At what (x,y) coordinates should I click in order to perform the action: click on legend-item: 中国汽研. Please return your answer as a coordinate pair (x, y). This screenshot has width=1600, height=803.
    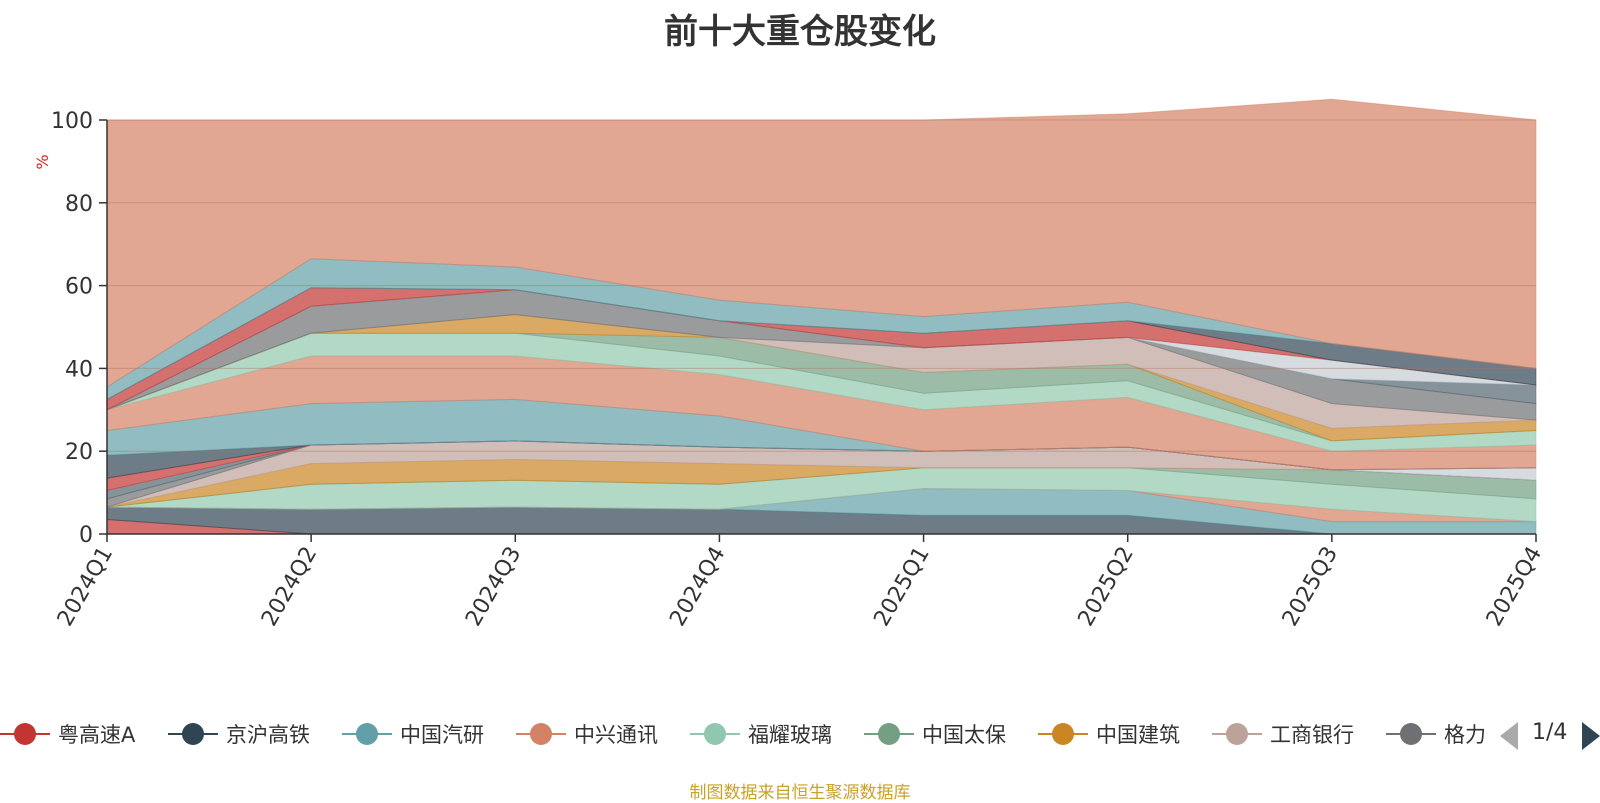
    Looking at the image, I should click on (413, 734).